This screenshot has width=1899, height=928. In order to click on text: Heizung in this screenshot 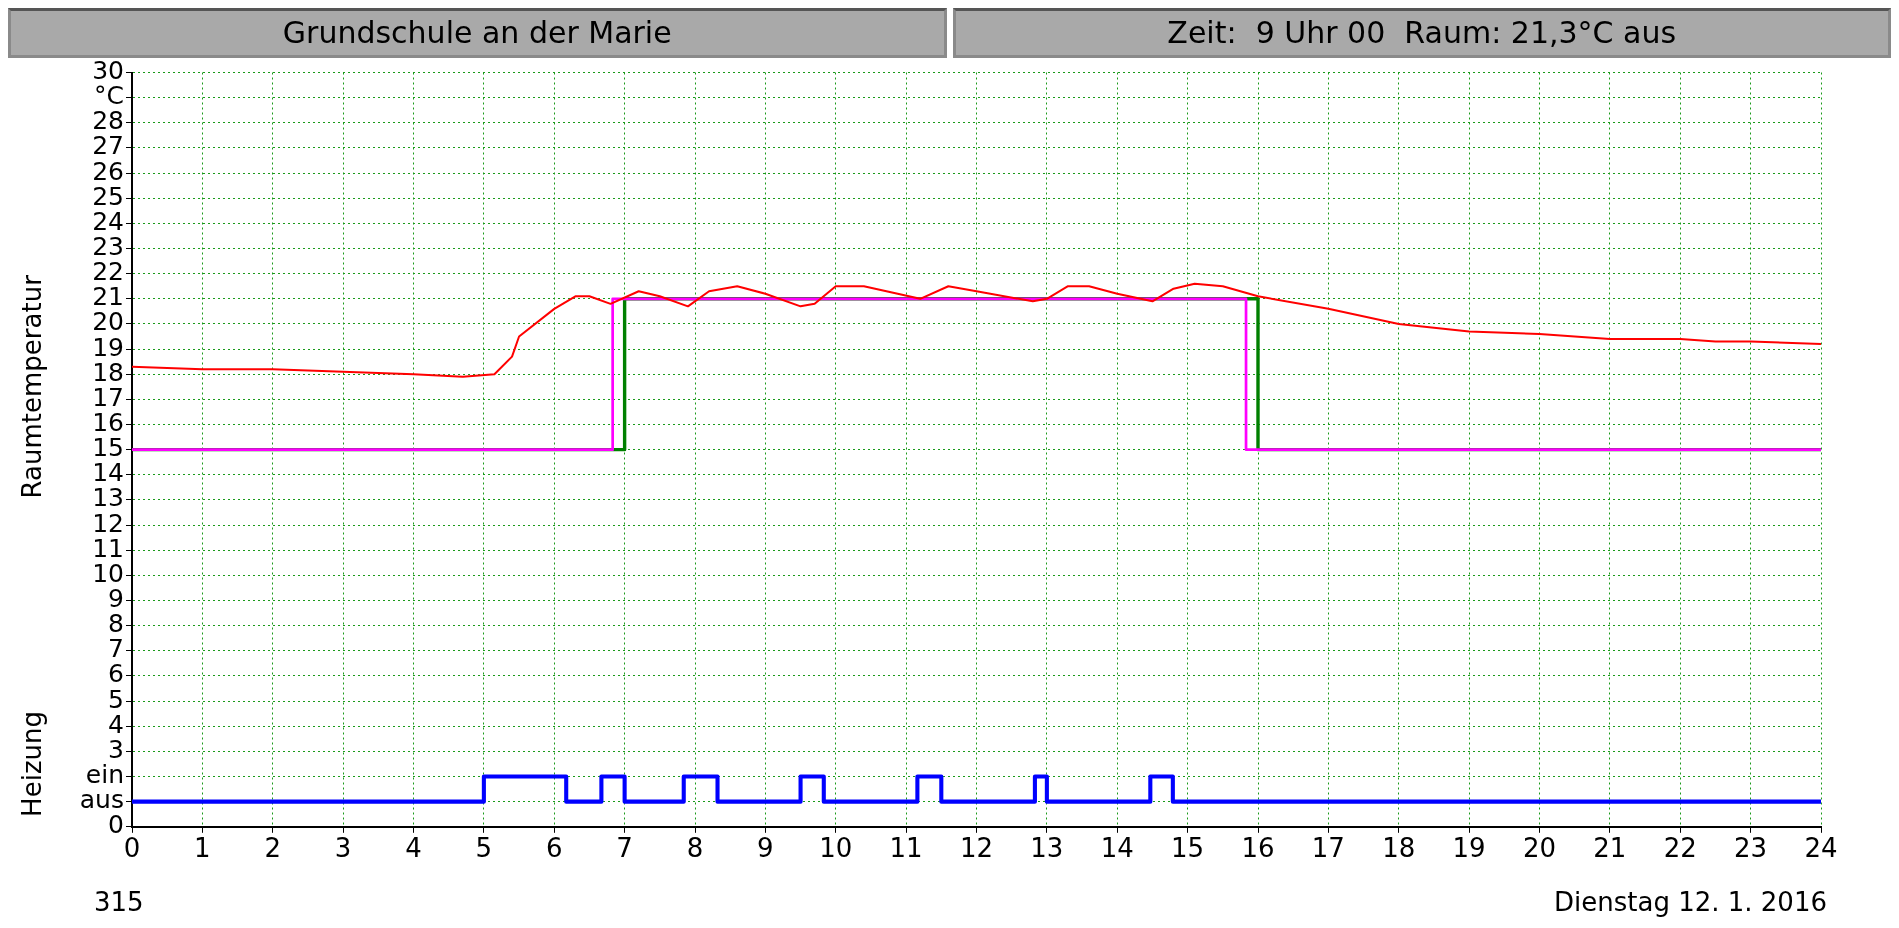, I will do `click(31, 764)`.